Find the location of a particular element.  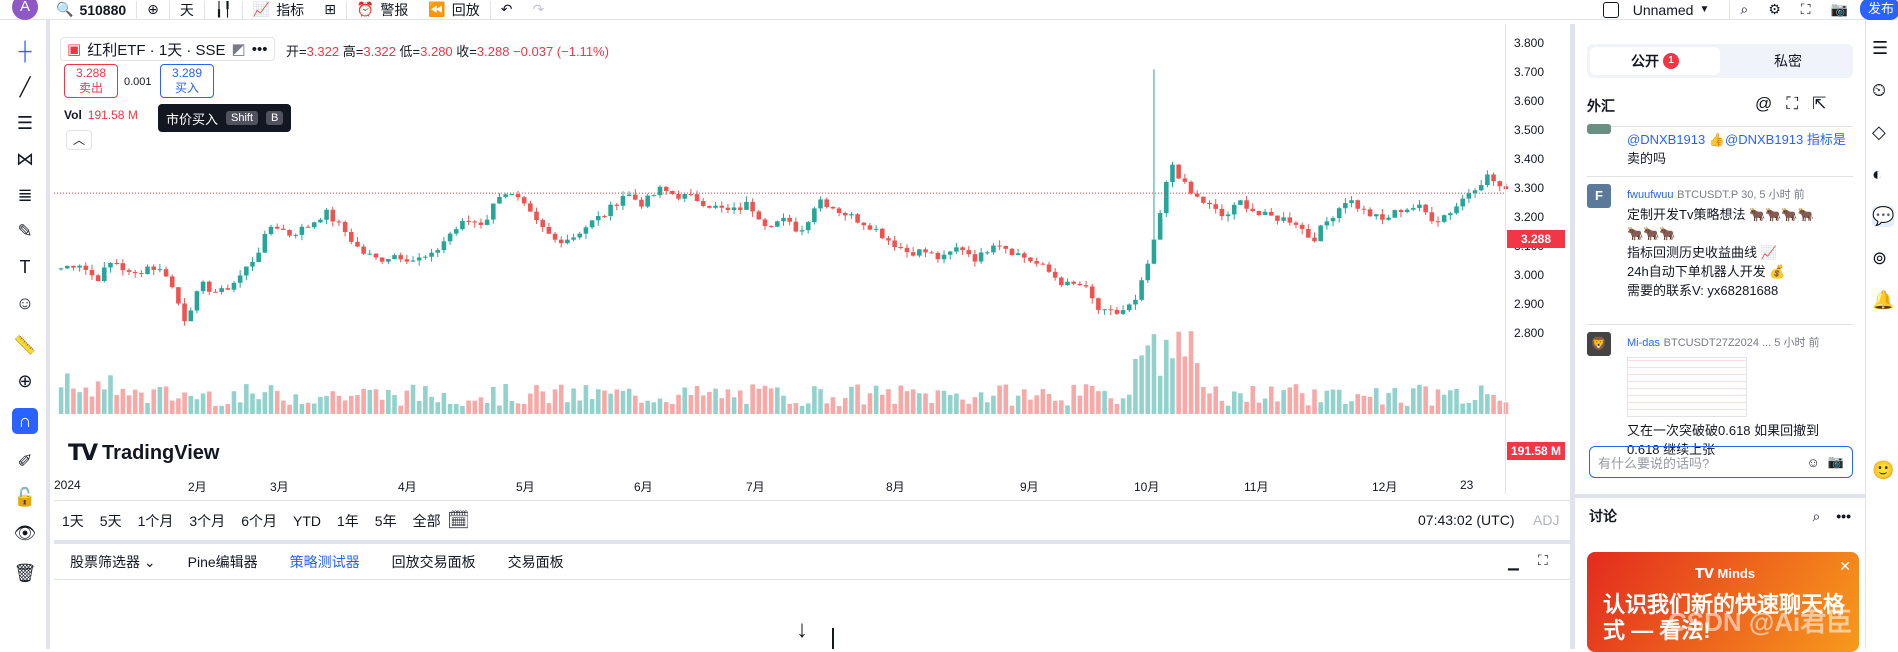

expand-icon: ⛶ is located at coordinates (1792, 103).